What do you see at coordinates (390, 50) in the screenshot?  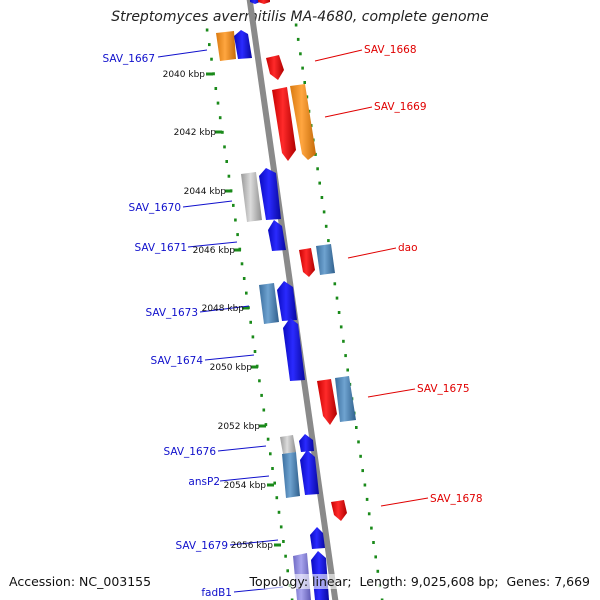 I see `gene-label-SAV_1668: SAV_1668` at bounding box center [390, 50].